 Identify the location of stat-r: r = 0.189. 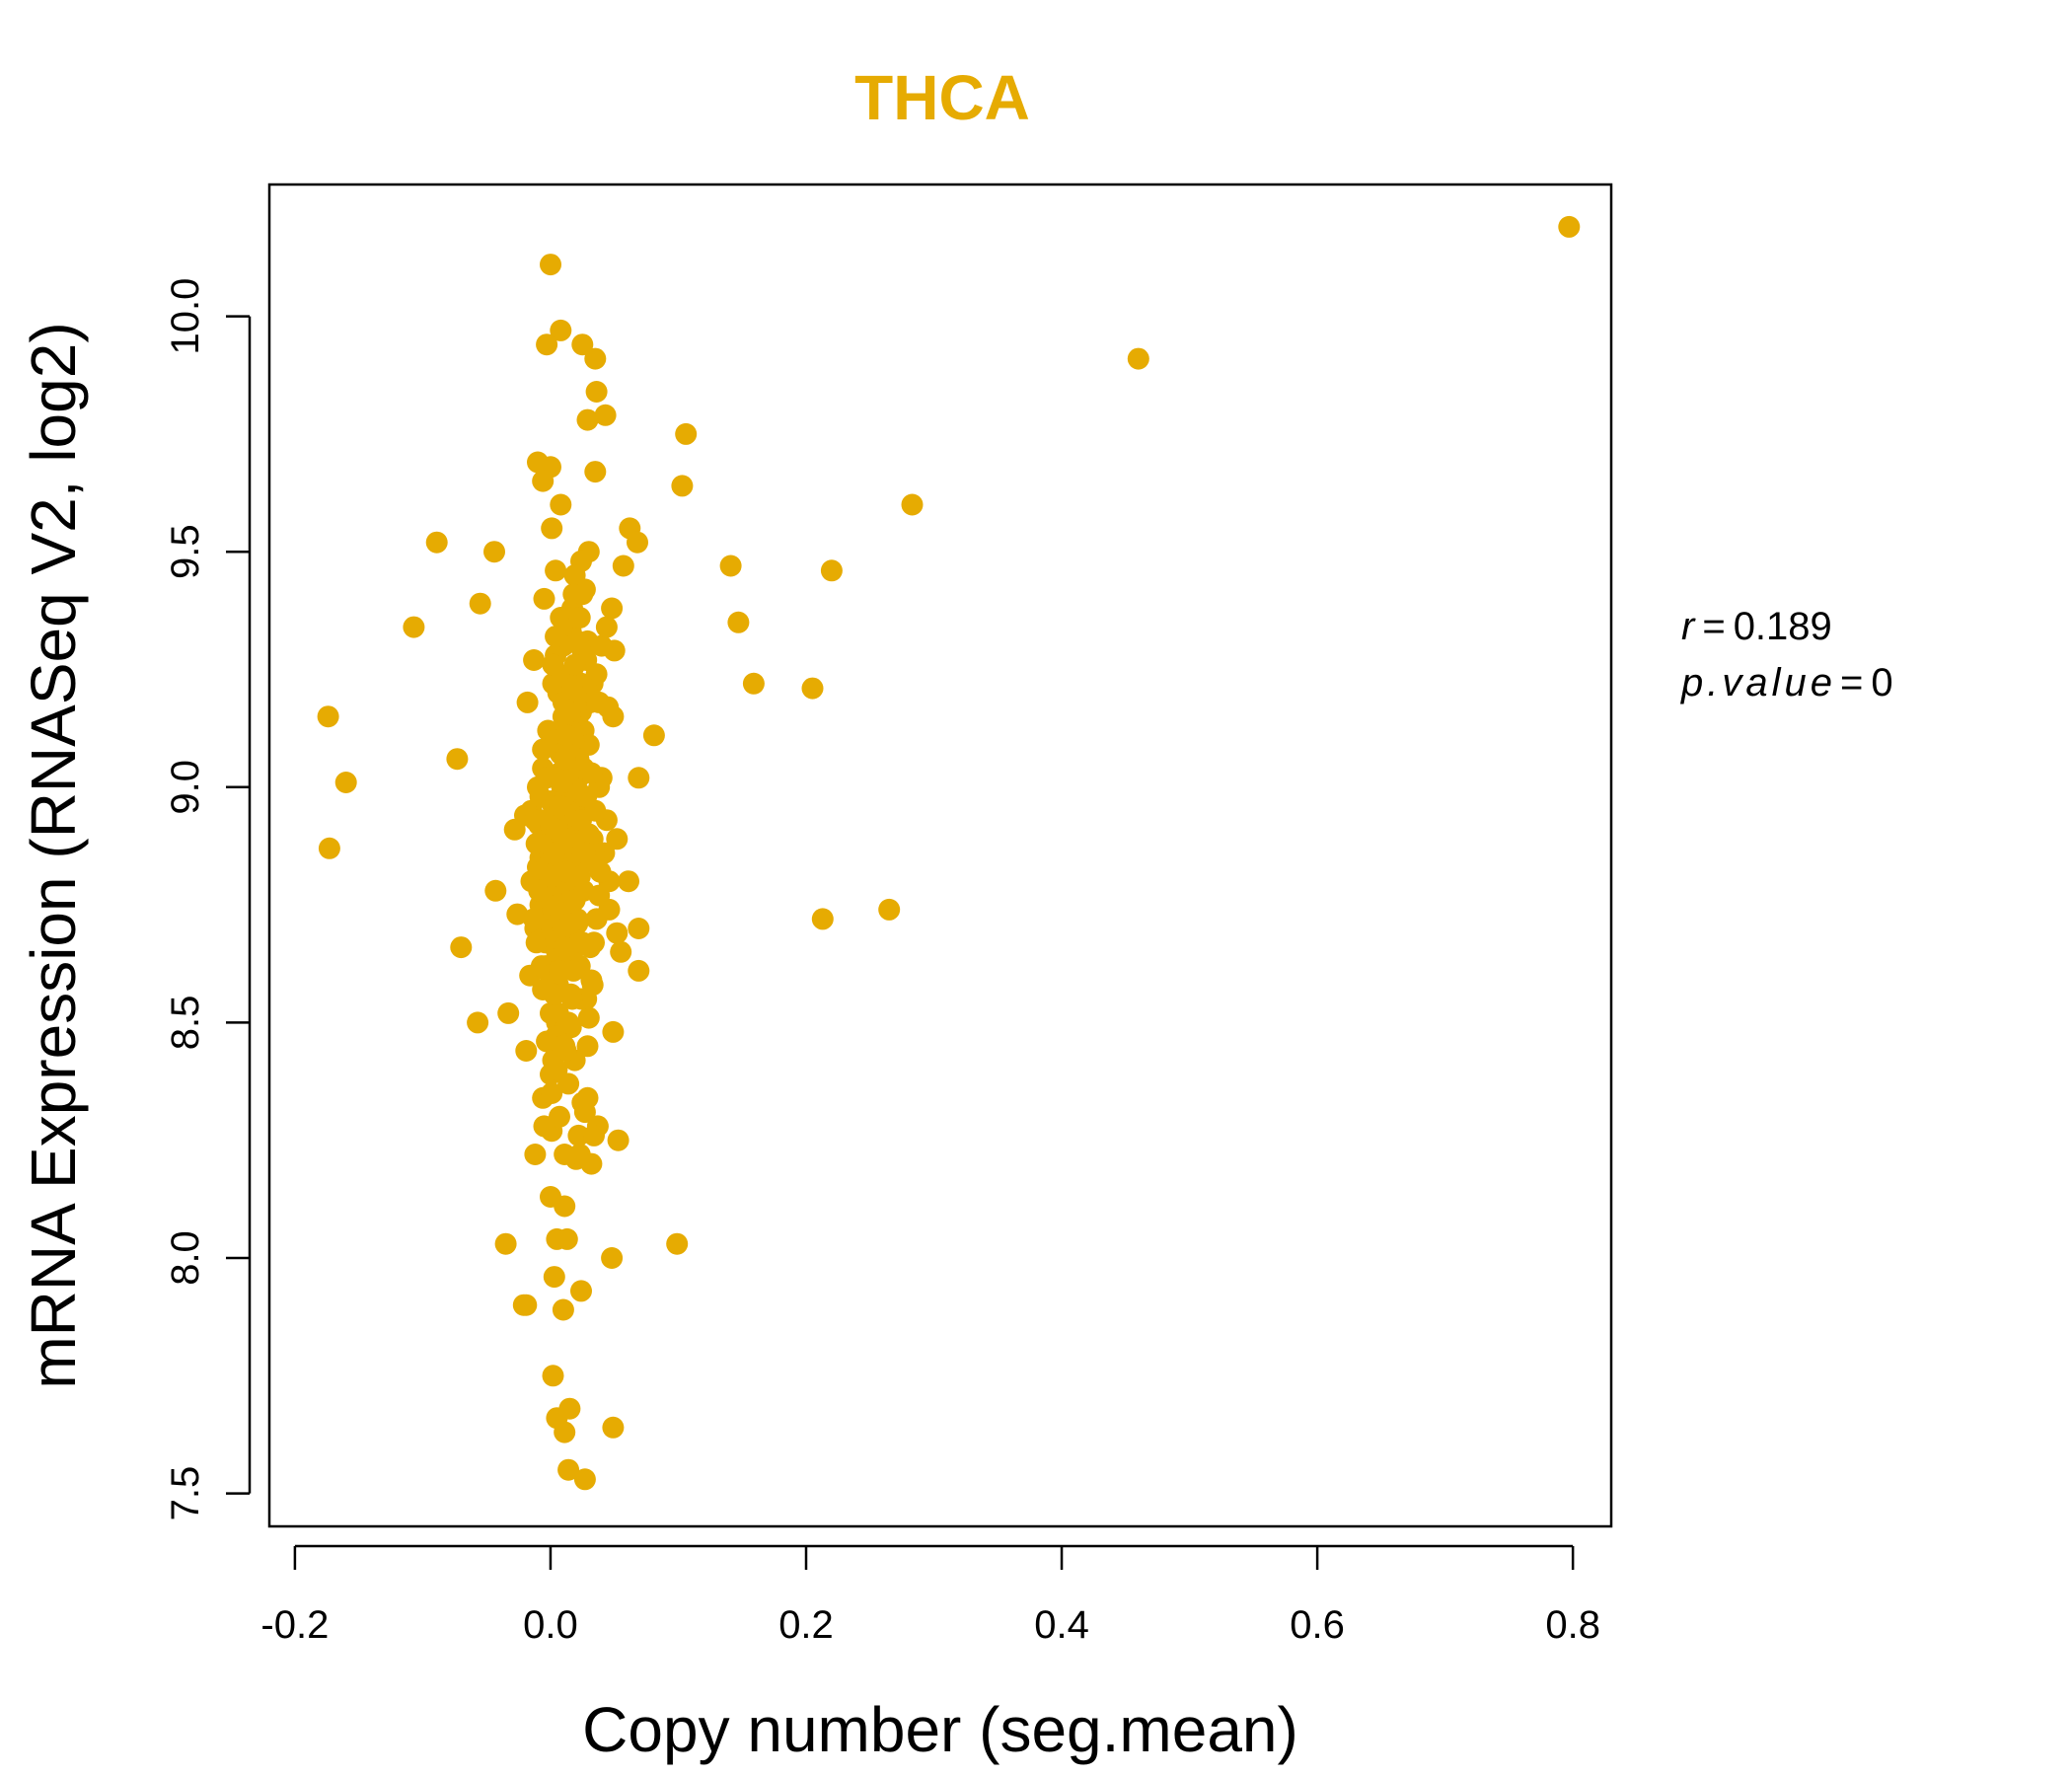
(1757, 626).